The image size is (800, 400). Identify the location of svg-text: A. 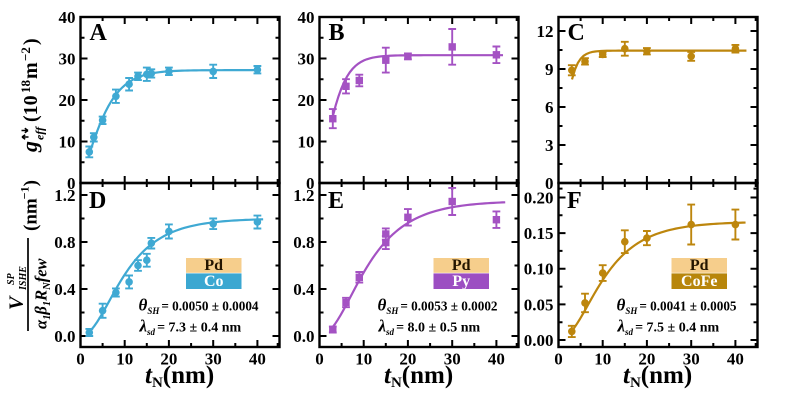
(99, 33).